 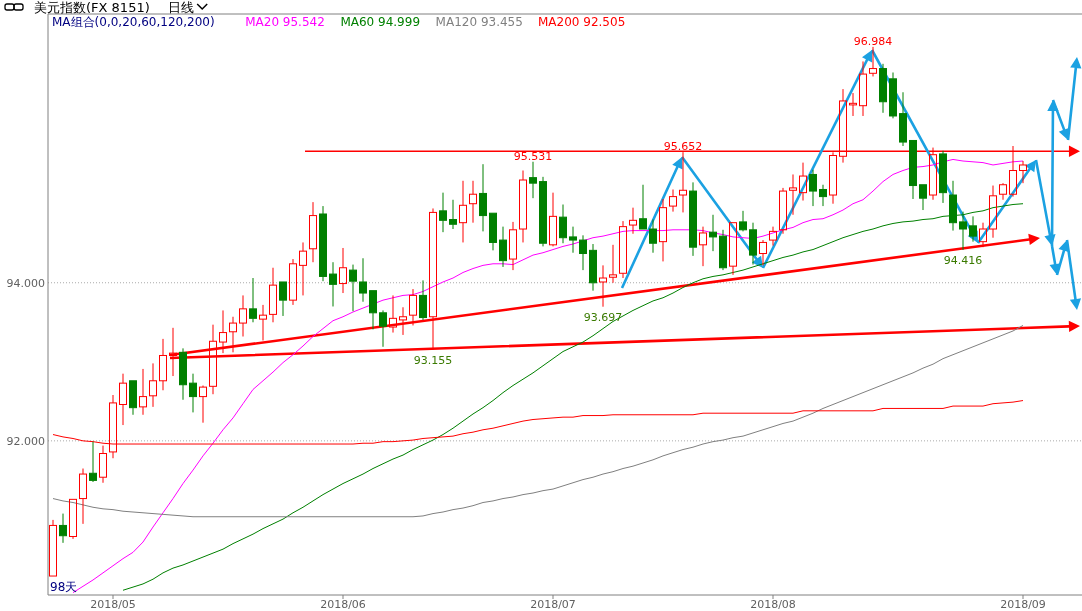 What do you see at coordinates (92, 7) in the screenshot?
I see `chart-title: 美元指数(FX 8151)` at bounding box center [92, 7].